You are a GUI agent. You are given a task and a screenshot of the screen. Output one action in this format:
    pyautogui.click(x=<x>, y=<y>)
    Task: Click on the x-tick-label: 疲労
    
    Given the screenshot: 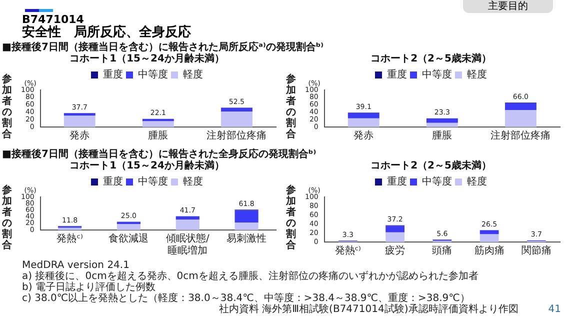 What is the action you would take?
    pyautogui.click(x=395, y=250)
    